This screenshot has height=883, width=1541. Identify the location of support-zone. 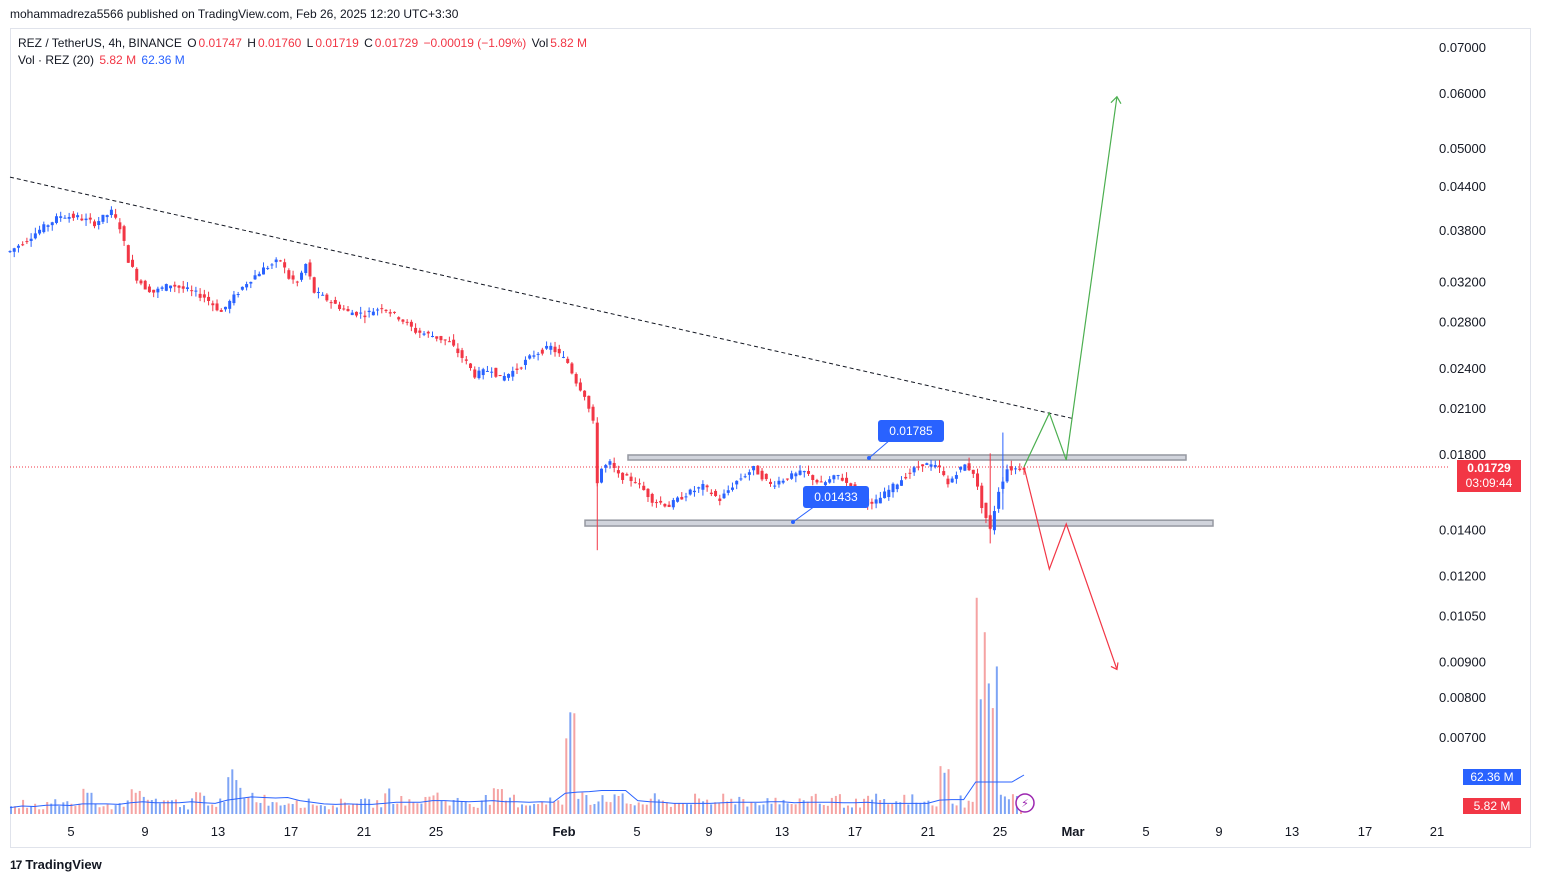
(899, 523).